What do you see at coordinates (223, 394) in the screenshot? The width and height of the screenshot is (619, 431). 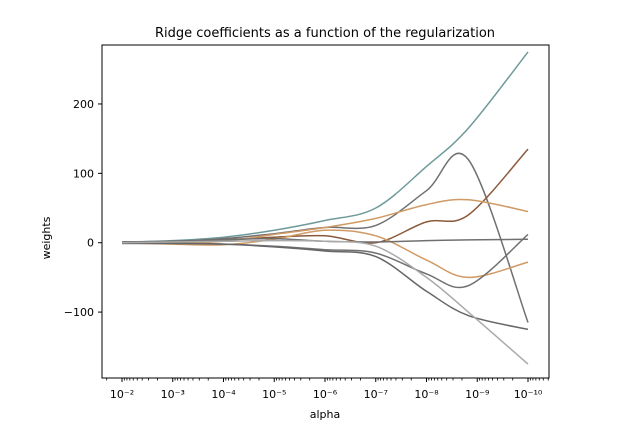 I see `x-tick-label: 10⁻⁴` at bounding box center [223, 394].